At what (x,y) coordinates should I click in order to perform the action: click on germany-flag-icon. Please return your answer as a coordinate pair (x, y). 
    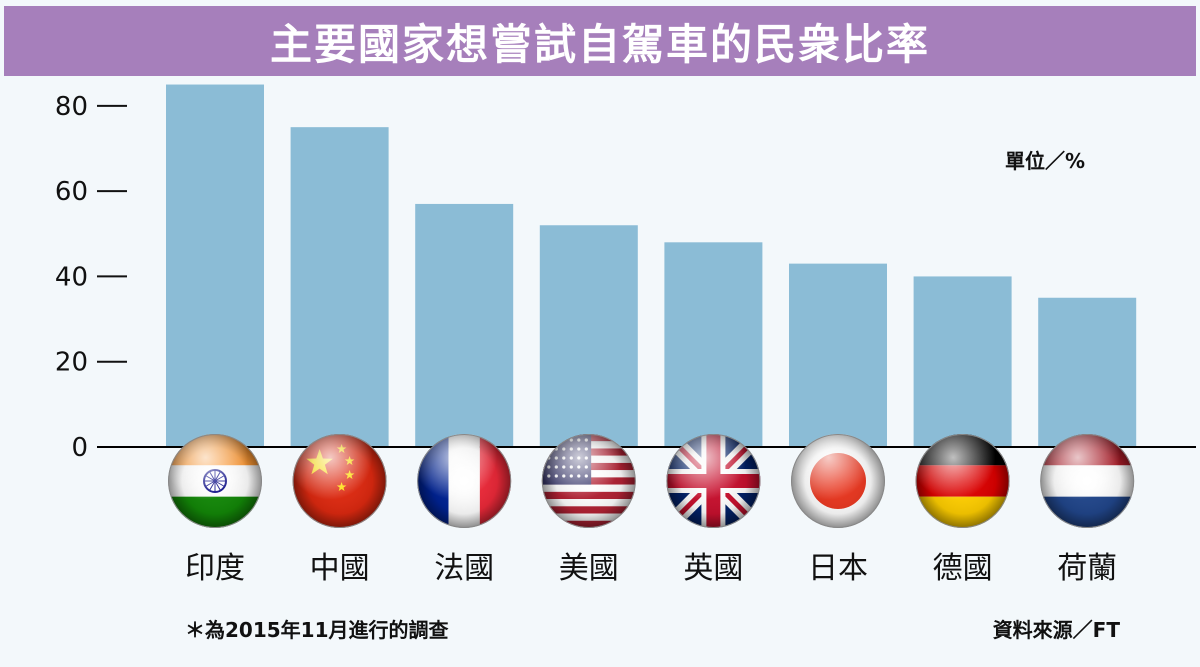
    Looking at the image, I should click on (962, 481).